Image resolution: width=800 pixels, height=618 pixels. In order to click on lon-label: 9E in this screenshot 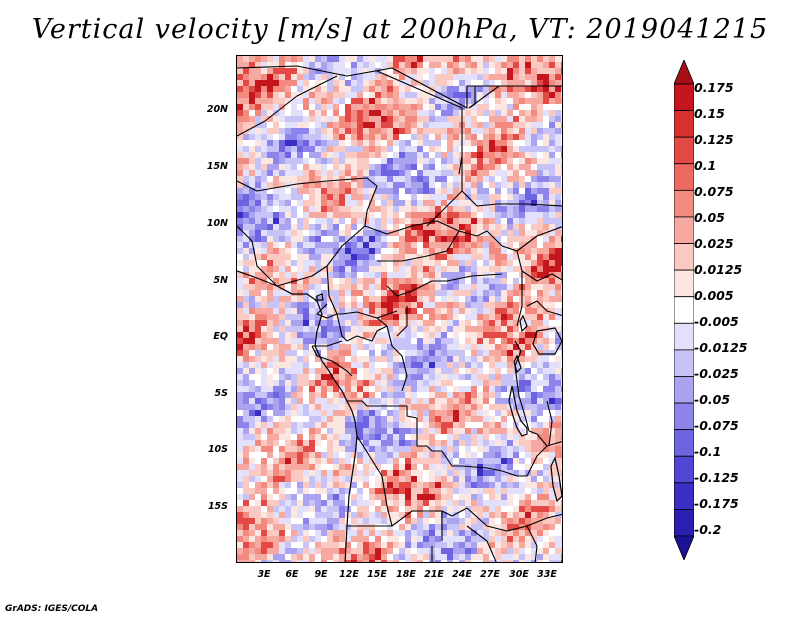, I will do `click(321, 574)`.